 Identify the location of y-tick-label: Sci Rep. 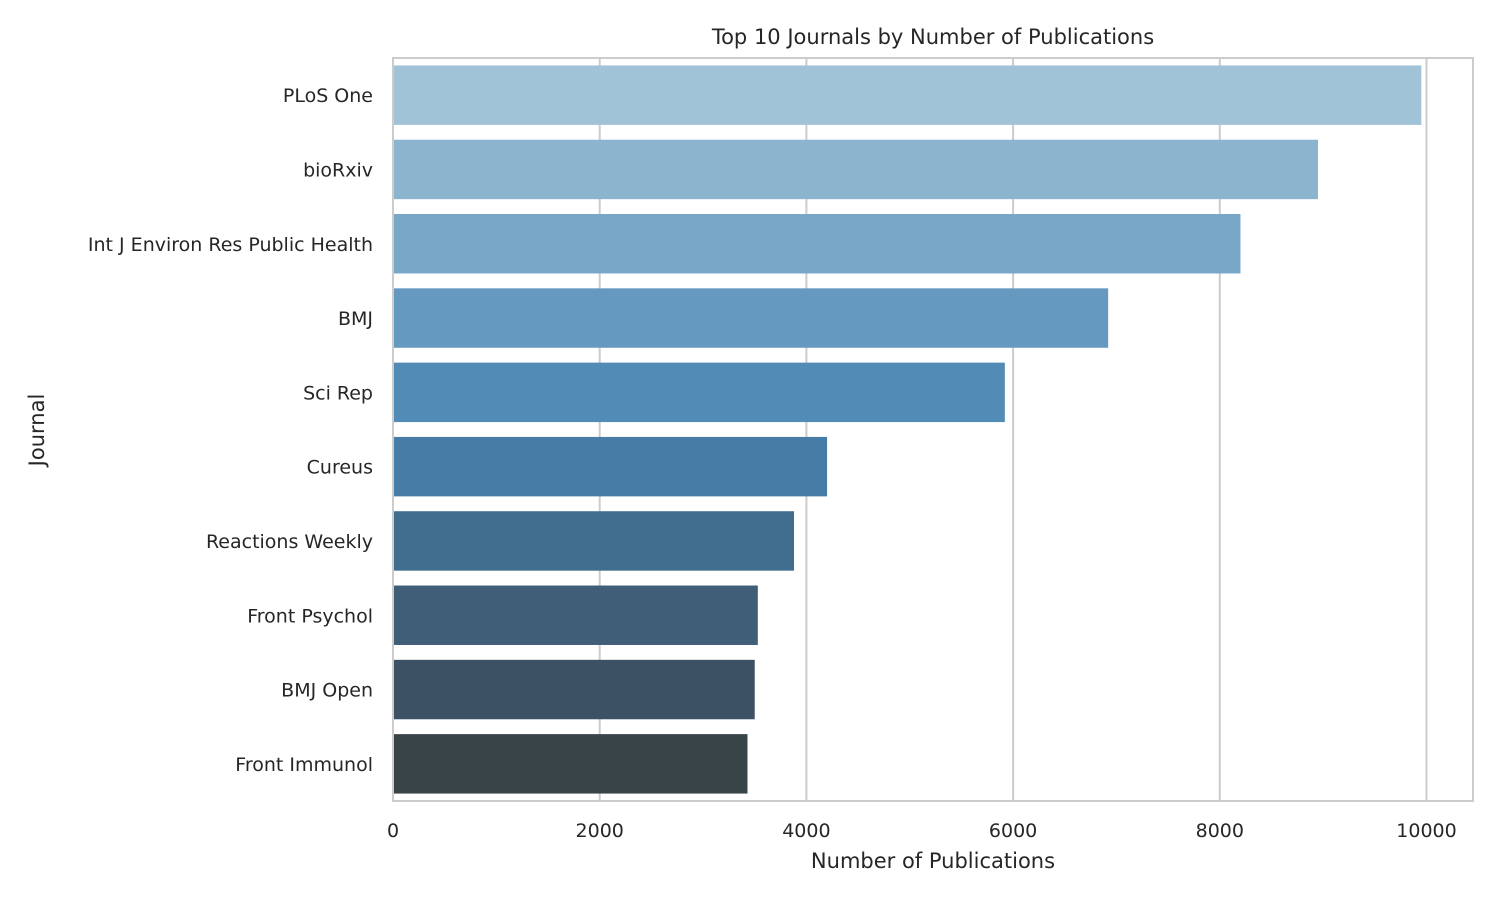
(338, 393).